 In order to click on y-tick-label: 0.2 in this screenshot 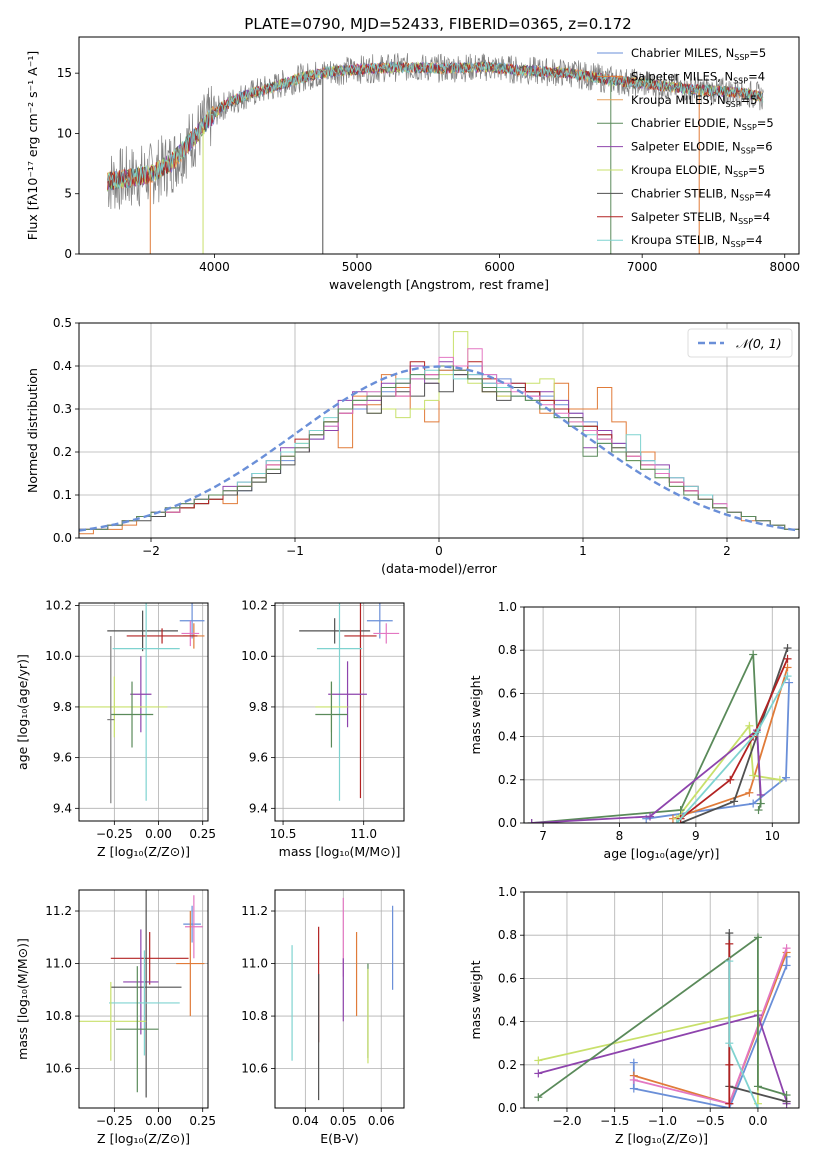, I will do `click(62, 452)`.